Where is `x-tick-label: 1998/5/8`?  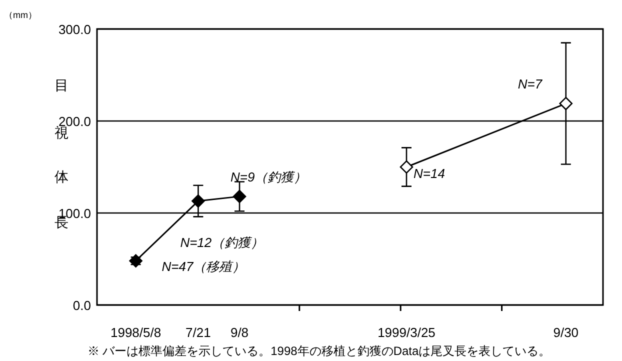 x-tick-label: 1998/5/8 is located at coordinates (136, 332).